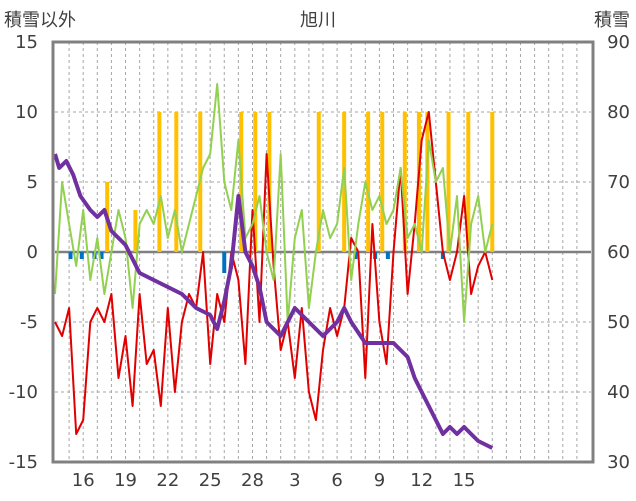 The image size is (636, 501). Describe the element at coordinates (336, 480) in the screenshot. I see `x-tick-label: 6` at that location.